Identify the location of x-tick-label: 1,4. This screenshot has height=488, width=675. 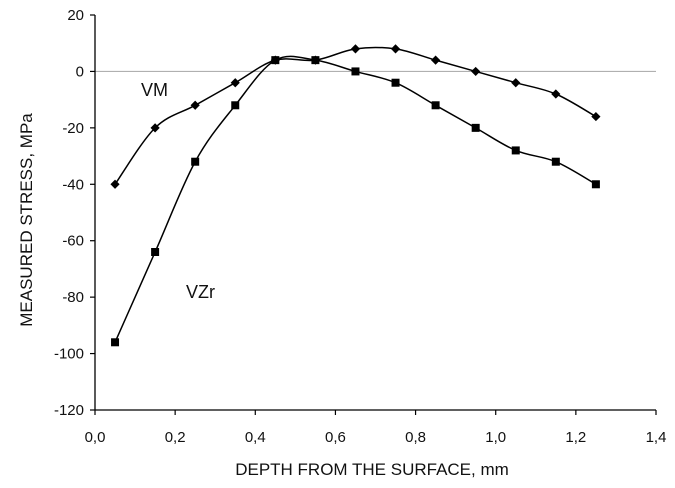
(656, 437).